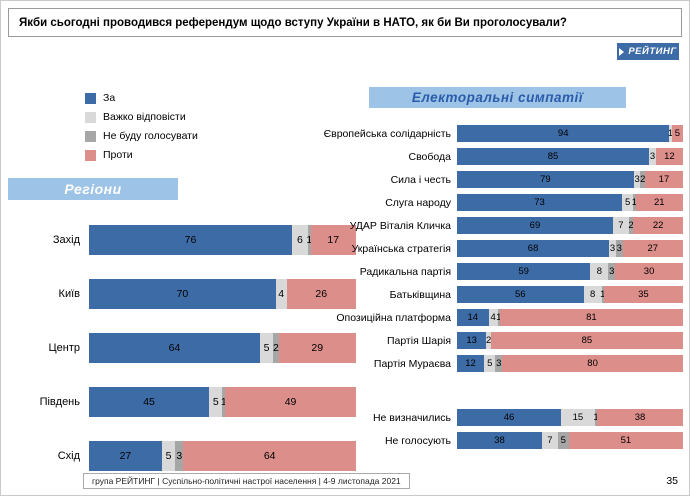  I want to click on legend-swatch, so click(90, 155).